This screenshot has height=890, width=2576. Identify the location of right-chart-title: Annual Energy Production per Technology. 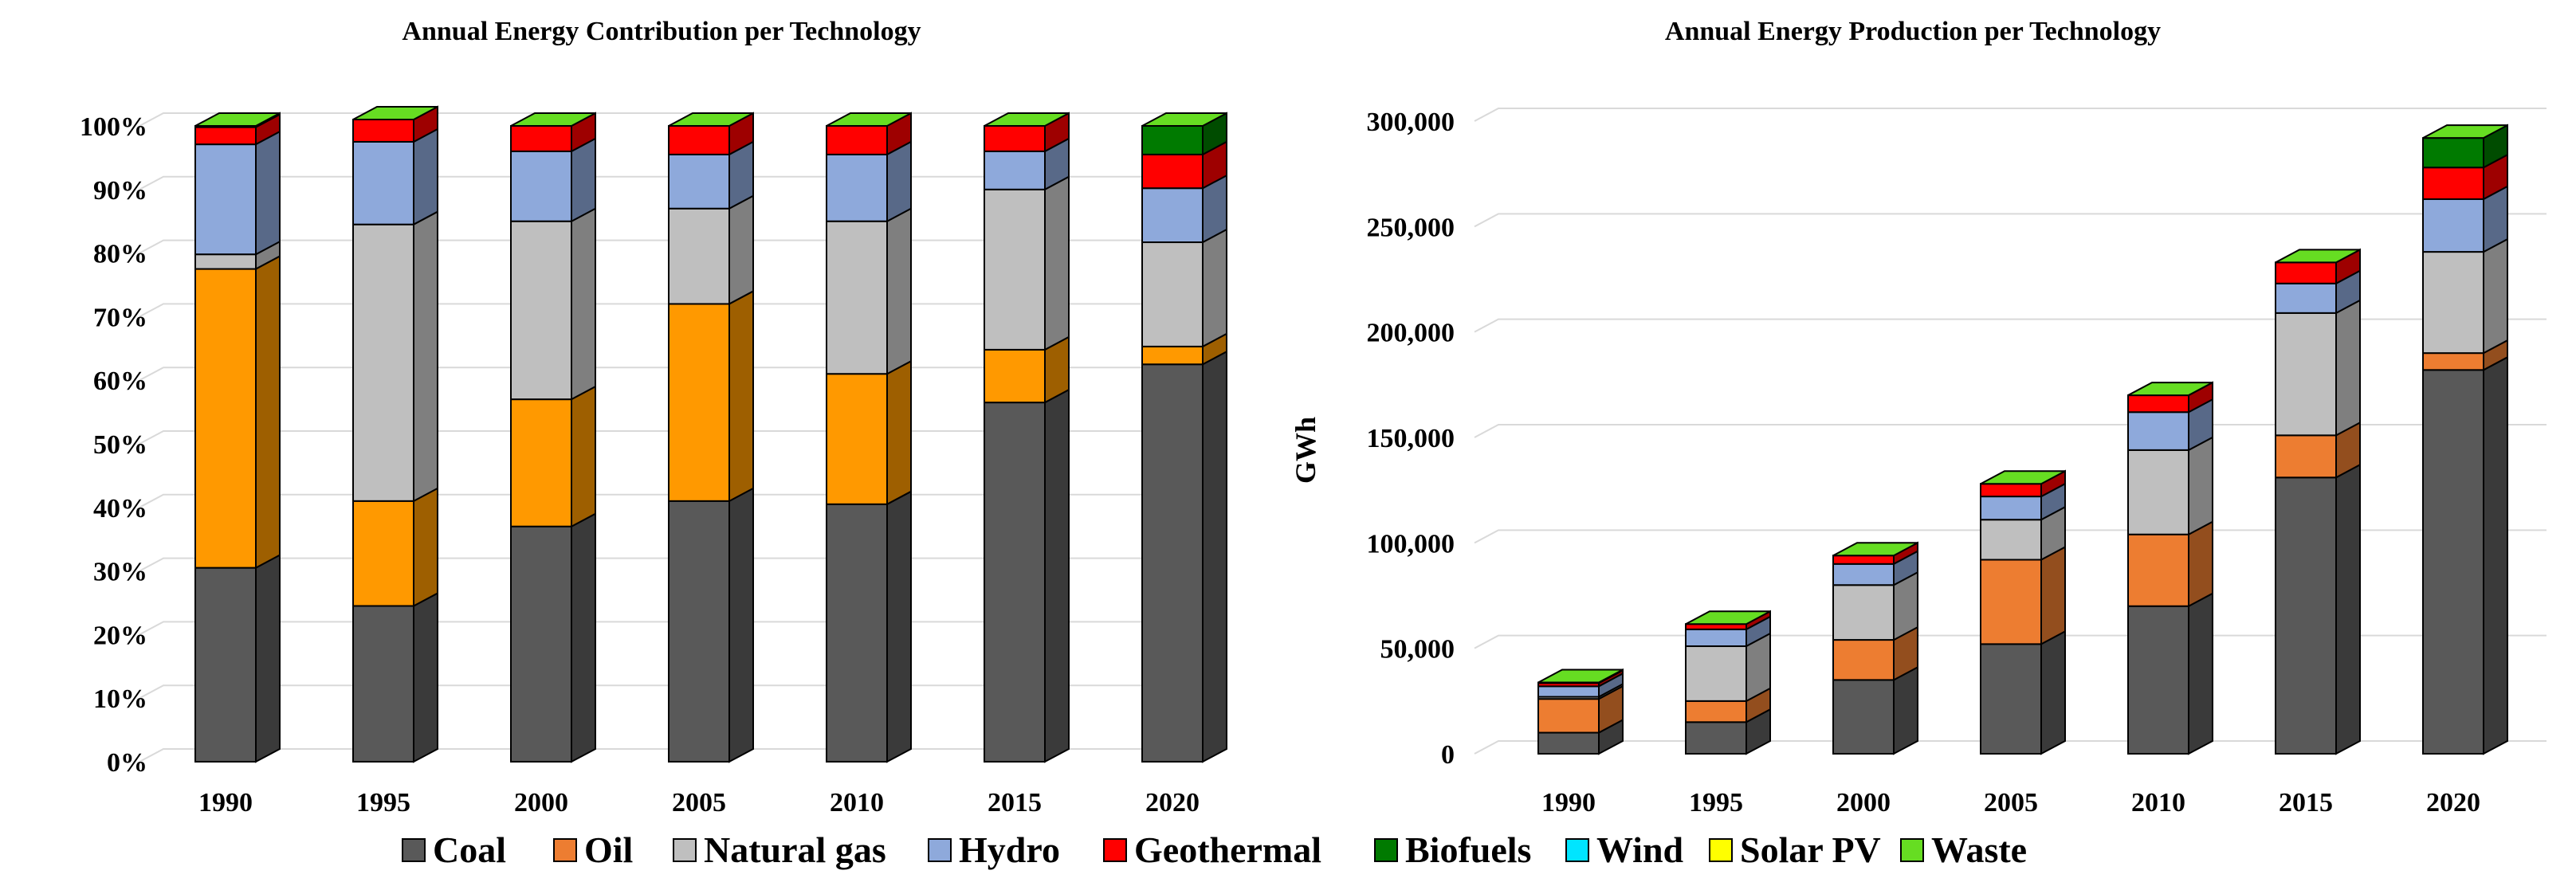
(1913, 31).